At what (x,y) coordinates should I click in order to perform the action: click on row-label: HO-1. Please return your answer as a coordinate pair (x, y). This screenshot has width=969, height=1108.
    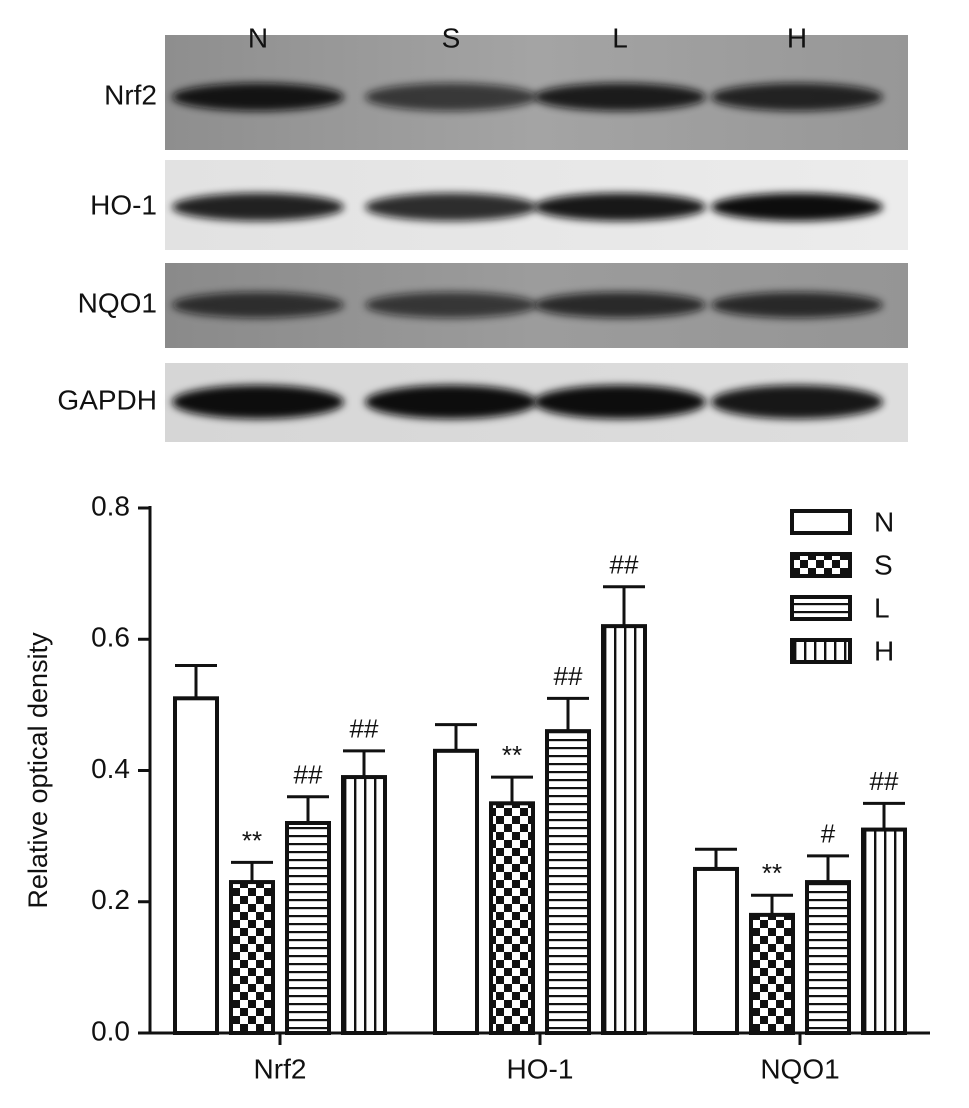
    Looking at the image, I should click on (123, 204).